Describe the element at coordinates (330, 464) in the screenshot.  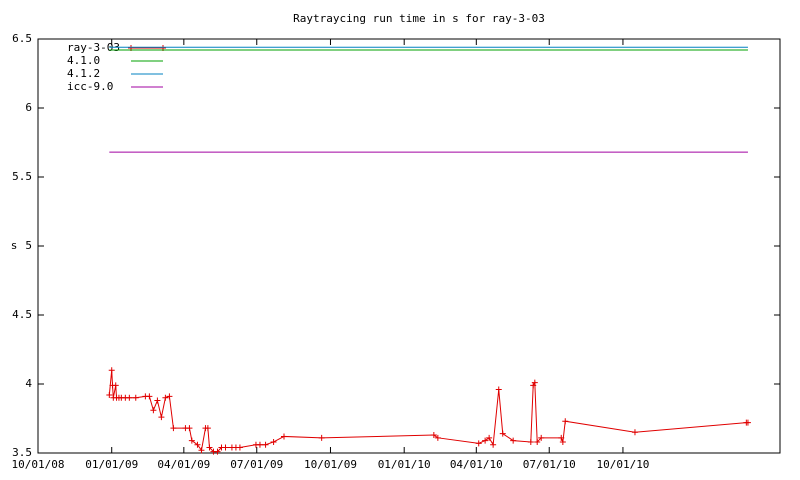
I see `x-tick-label: 10/01/09` at that location.